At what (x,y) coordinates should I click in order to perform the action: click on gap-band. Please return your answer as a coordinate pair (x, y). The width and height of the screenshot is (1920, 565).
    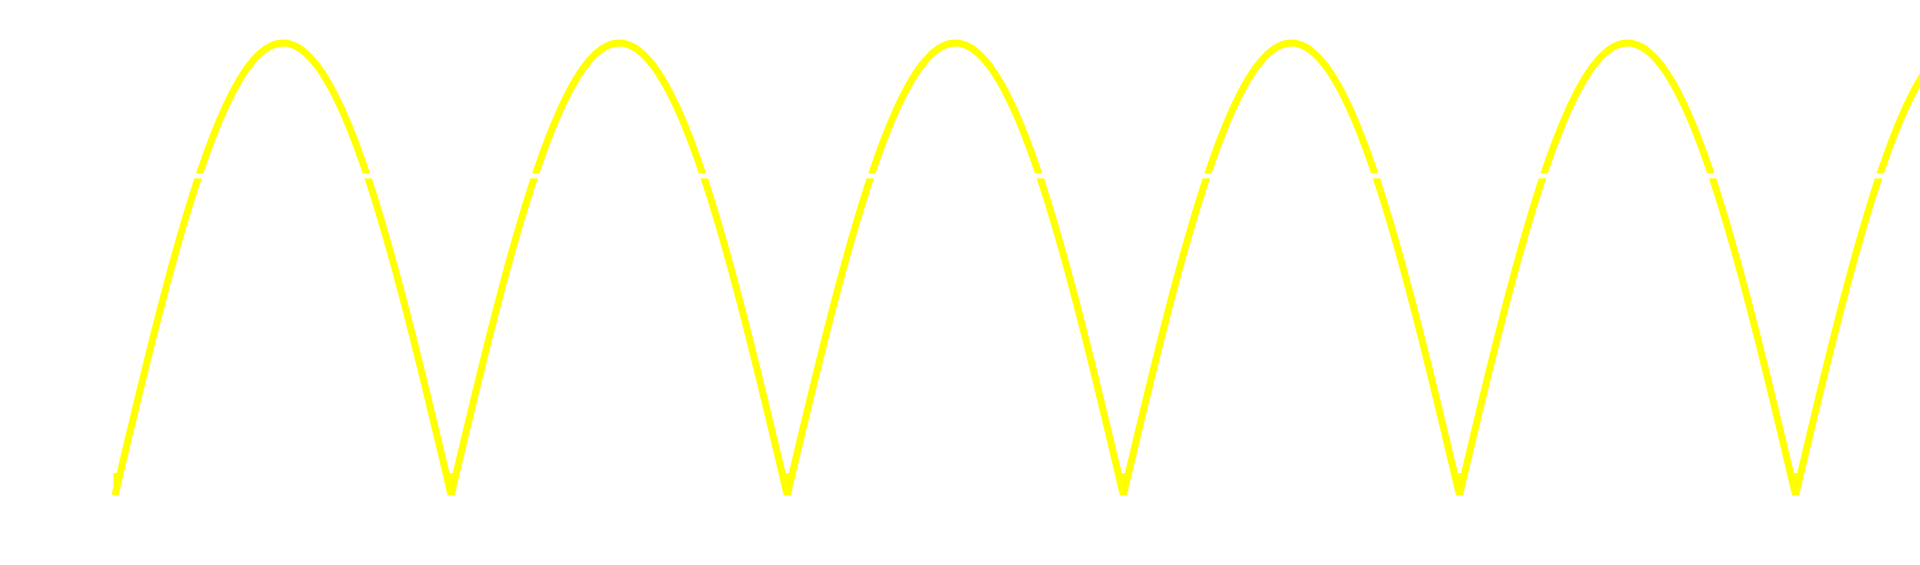
    Looking at the image, I should click on (960, 176).